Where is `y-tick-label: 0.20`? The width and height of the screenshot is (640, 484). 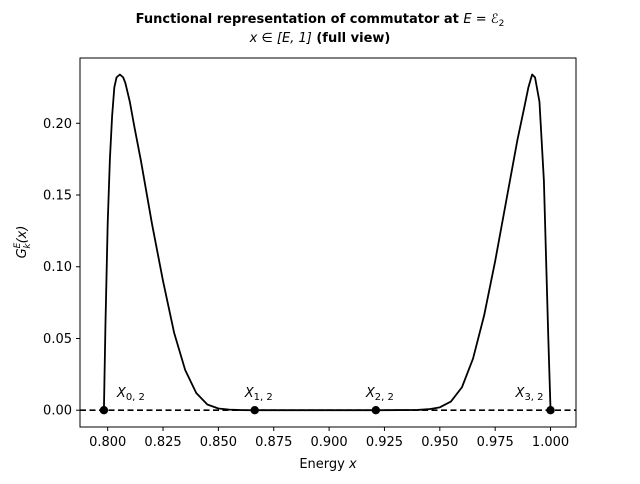
y-tick-label: 0.20 is located at coordinates (57, 124).